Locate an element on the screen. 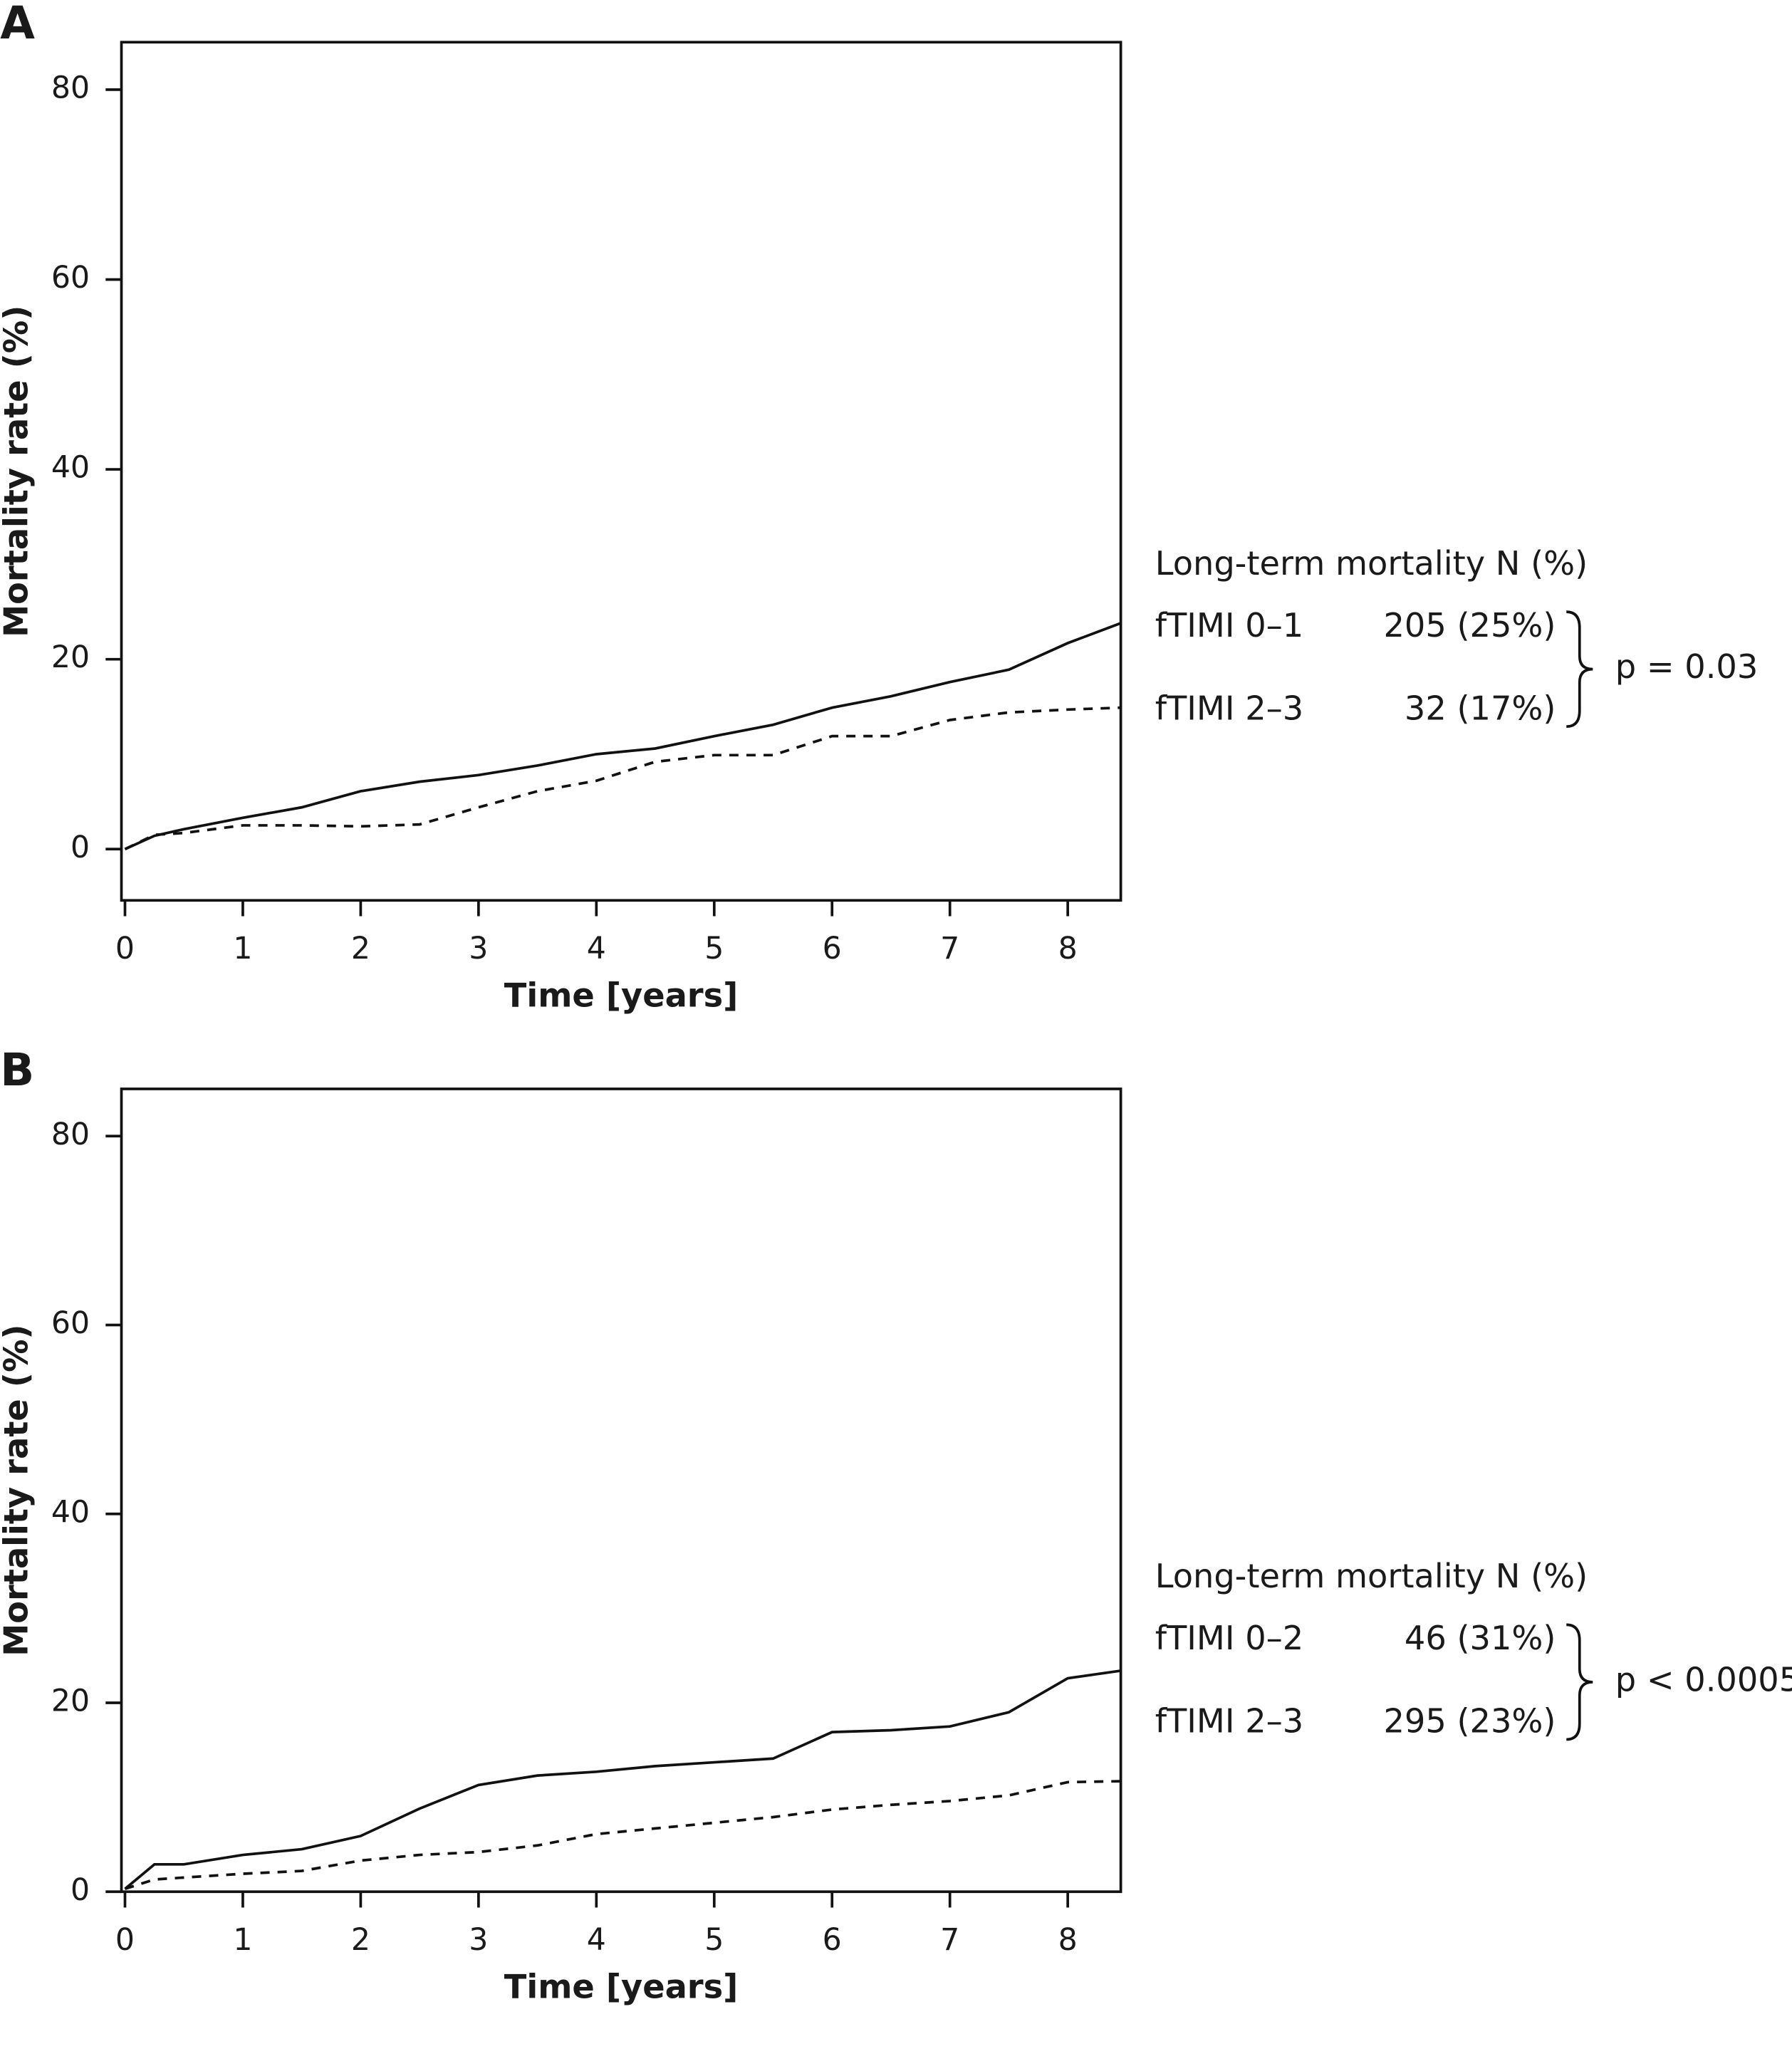 Image resolution: width=1792 pixels, height=2071 pixels. legend-annotation: 32 (17%) is located at coordinates (1480, 708).